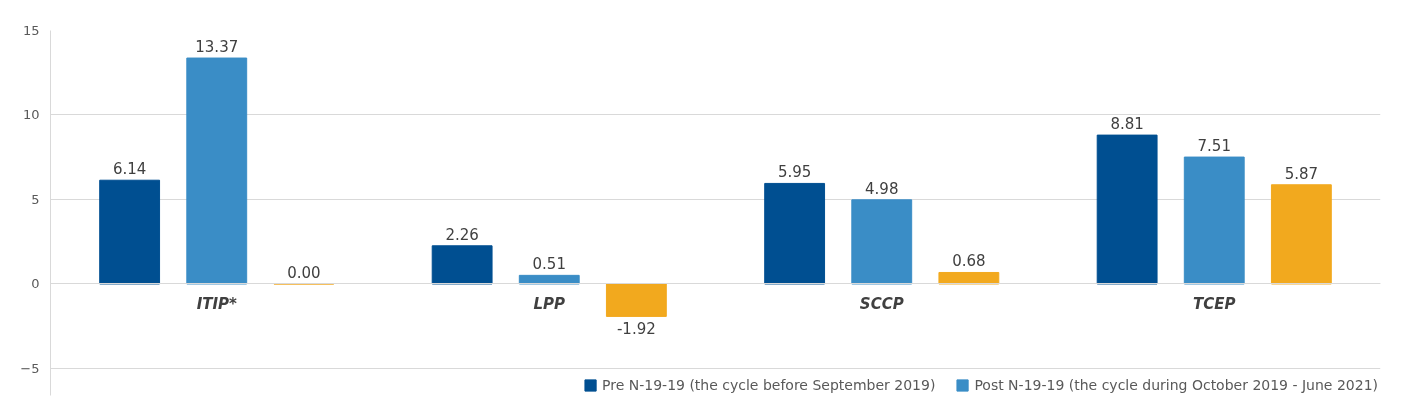  Describe the element at coordinates (35, 284) in the screenshot. I see `y-tick-label: 0` at that location.